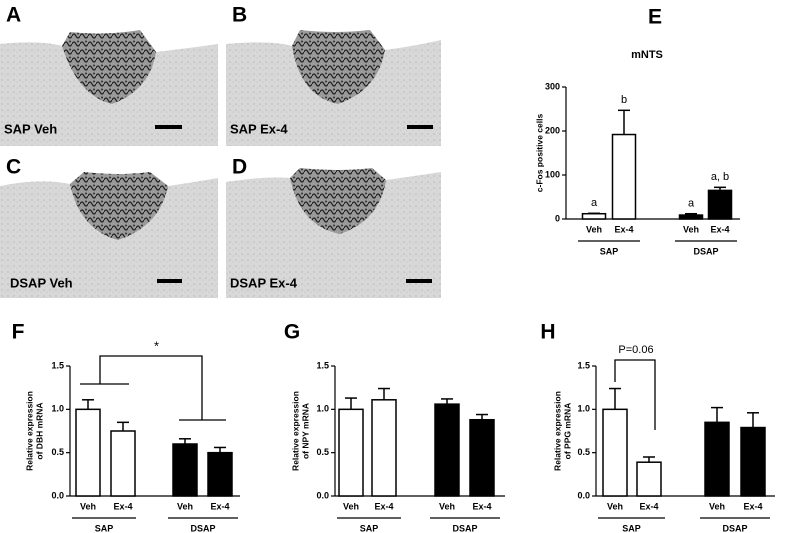  What do you see at coordinates (264, 282) in the screenshot?
I see `micrograph-caption: DSAP Ex-4` at bounding box center [264, 282].